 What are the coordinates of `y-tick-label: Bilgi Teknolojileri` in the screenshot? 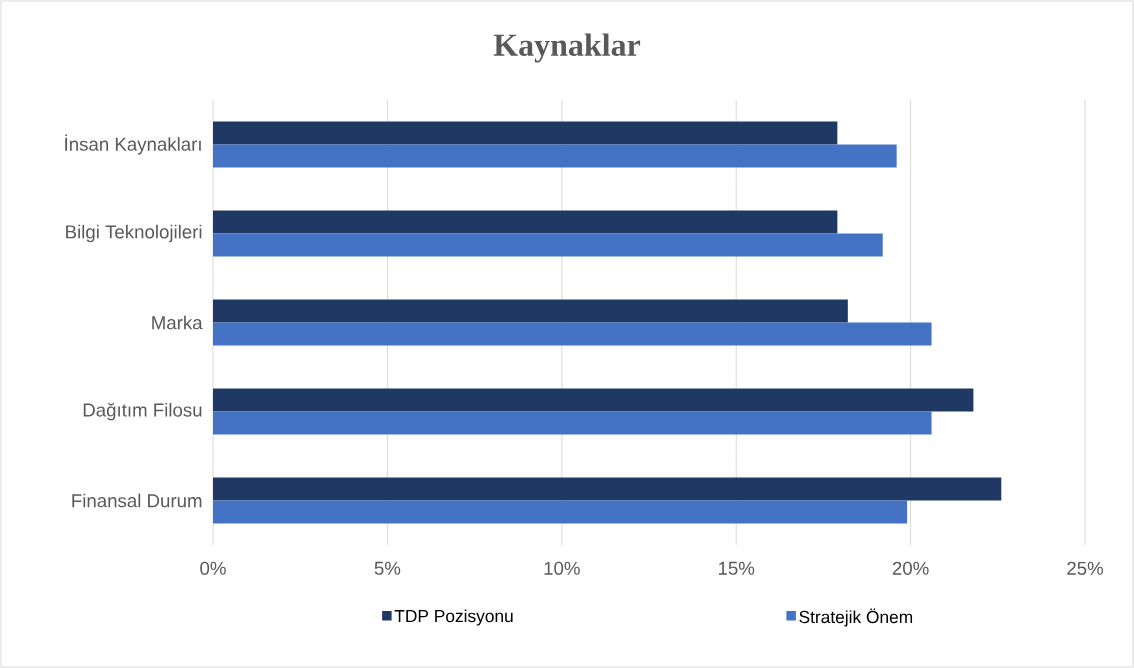 It's located at (134, 233).